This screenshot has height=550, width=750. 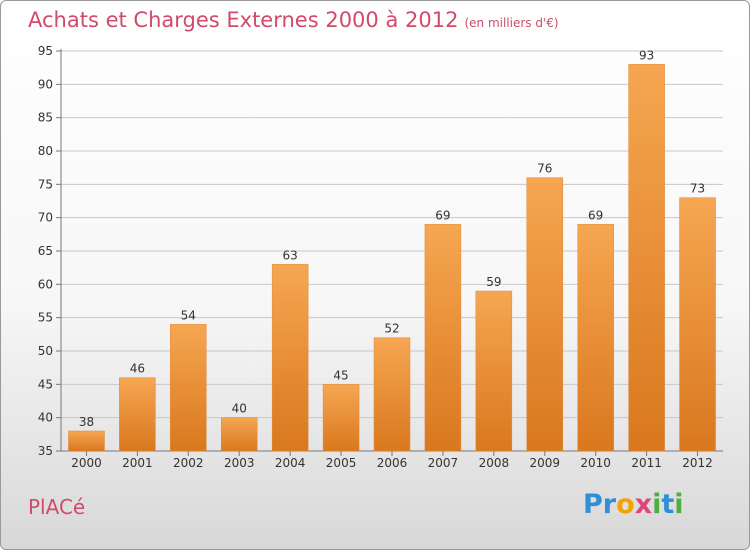 I want to click on data-label: 73, so click(x=697, y=189).